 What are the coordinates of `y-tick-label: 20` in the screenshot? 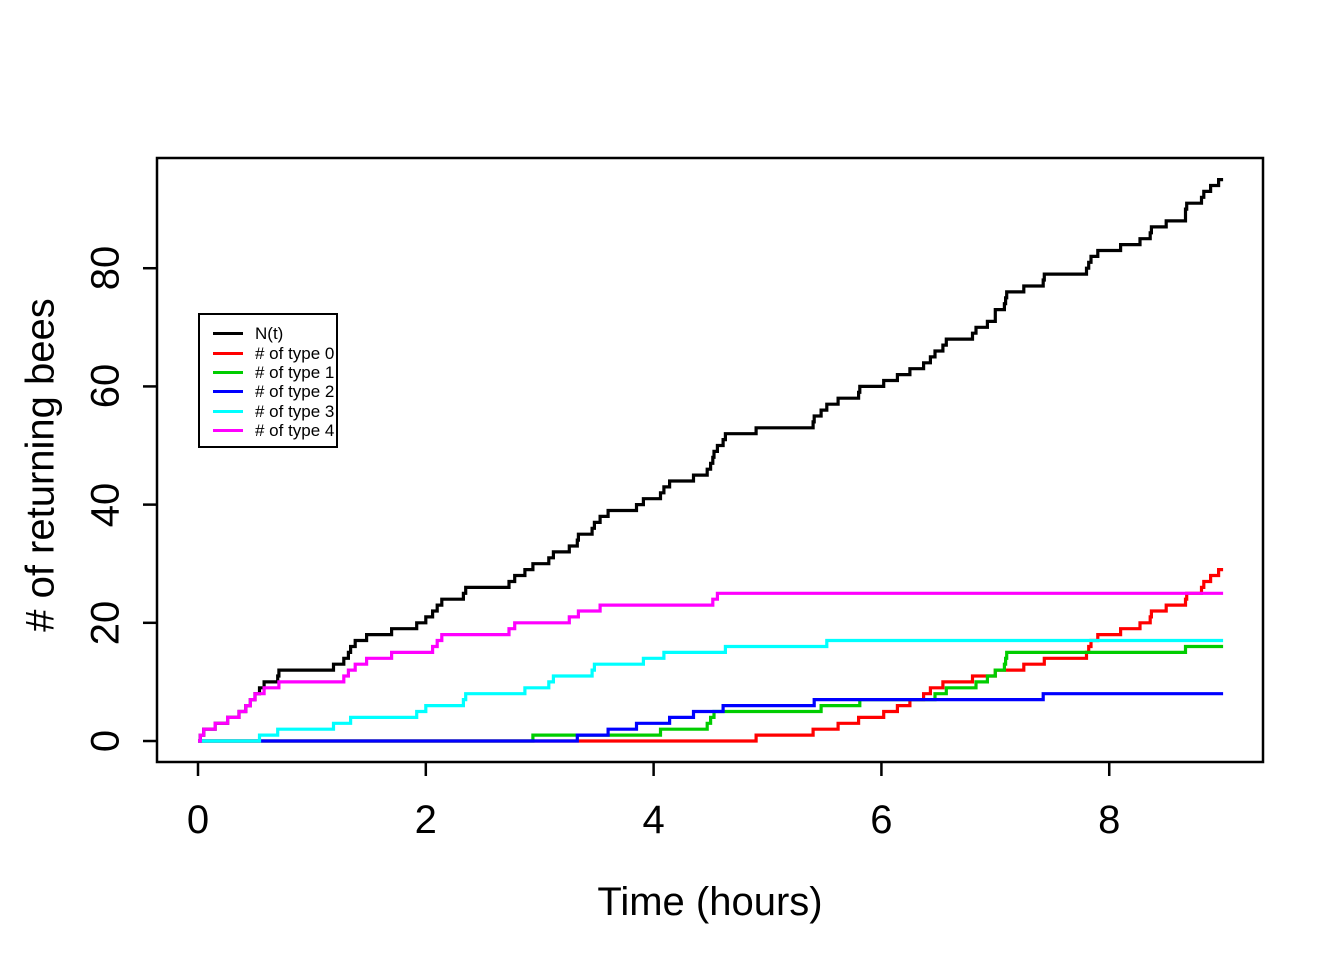 It's located at (105, 623).